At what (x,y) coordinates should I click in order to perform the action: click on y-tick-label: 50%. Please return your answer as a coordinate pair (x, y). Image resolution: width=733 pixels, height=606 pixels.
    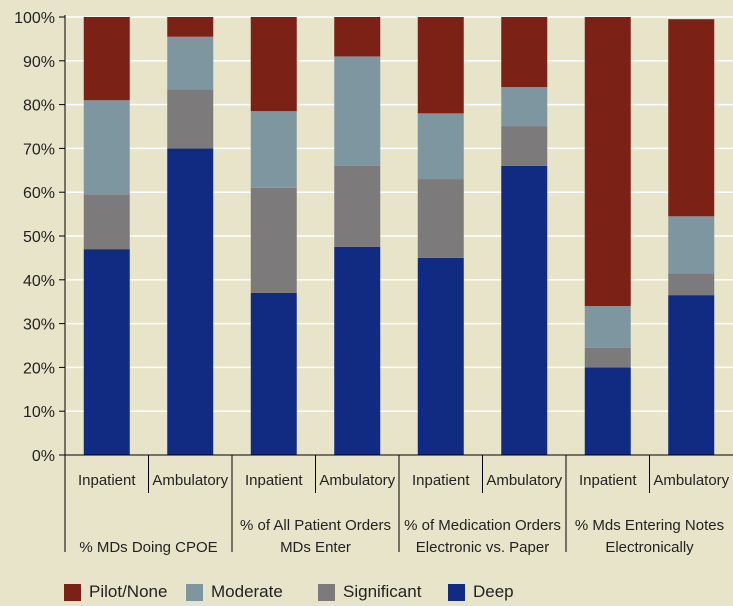
    Looking at the image, I should click on (39, 237).